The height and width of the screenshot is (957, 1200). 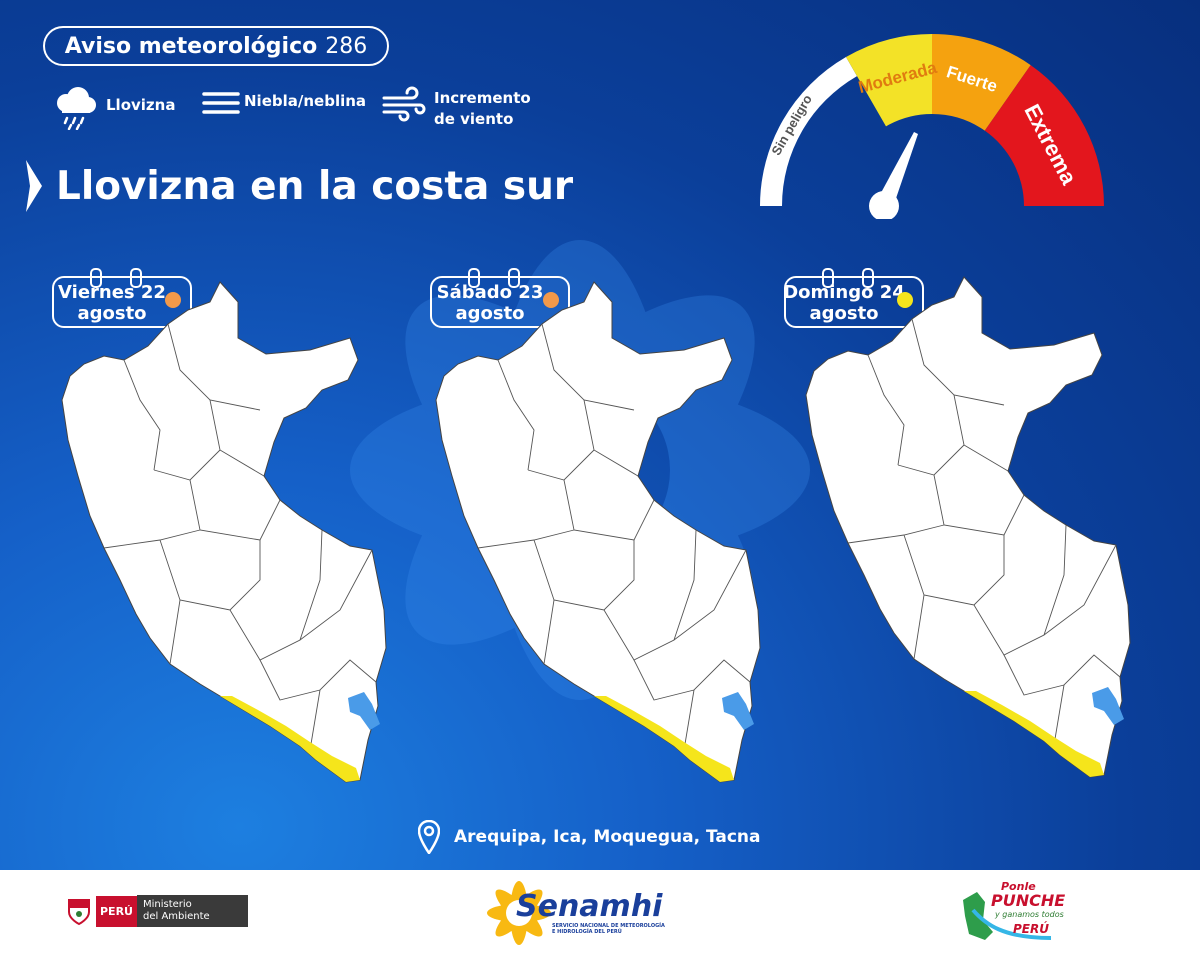 I want to click on legend-fog: Niebla/neblina, so click(x=284, y=102).